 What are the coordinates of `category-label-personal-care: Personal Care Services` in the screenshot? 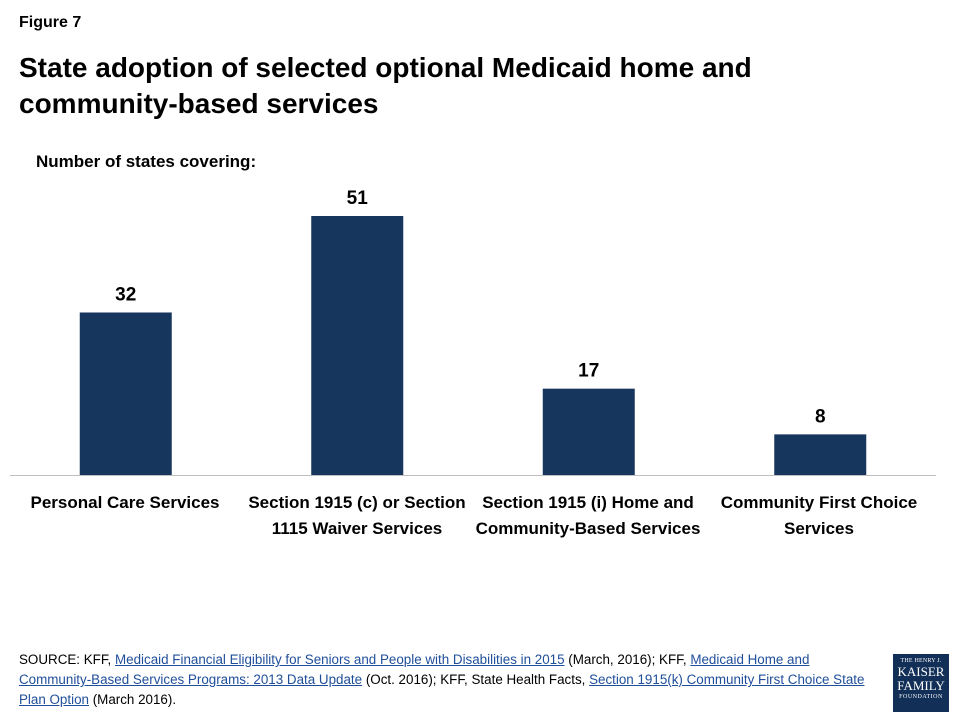 It's located at (125, 502).